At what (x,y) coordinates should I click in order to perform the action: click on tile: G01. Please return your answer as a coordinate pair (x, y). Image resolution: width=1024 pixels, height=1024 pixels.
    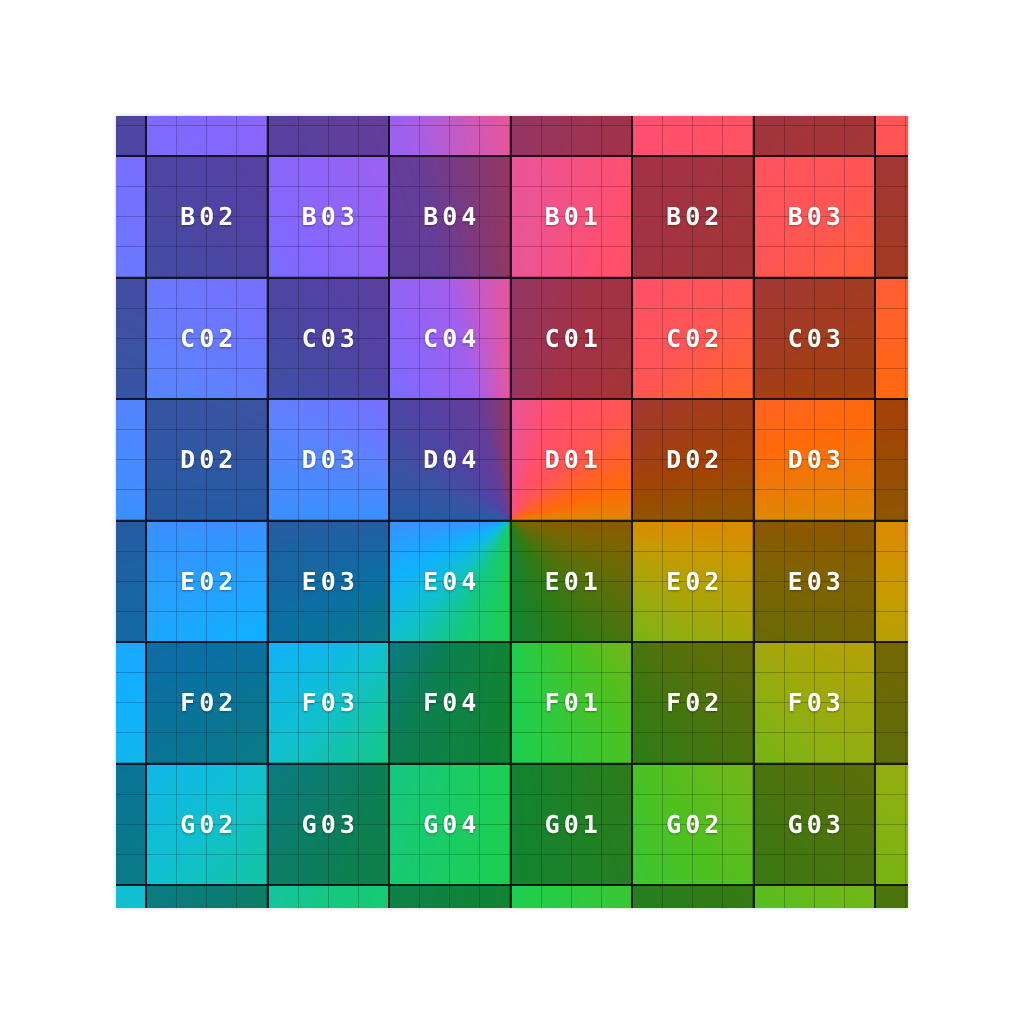
    Looking at the image, I should click on (571, 824).